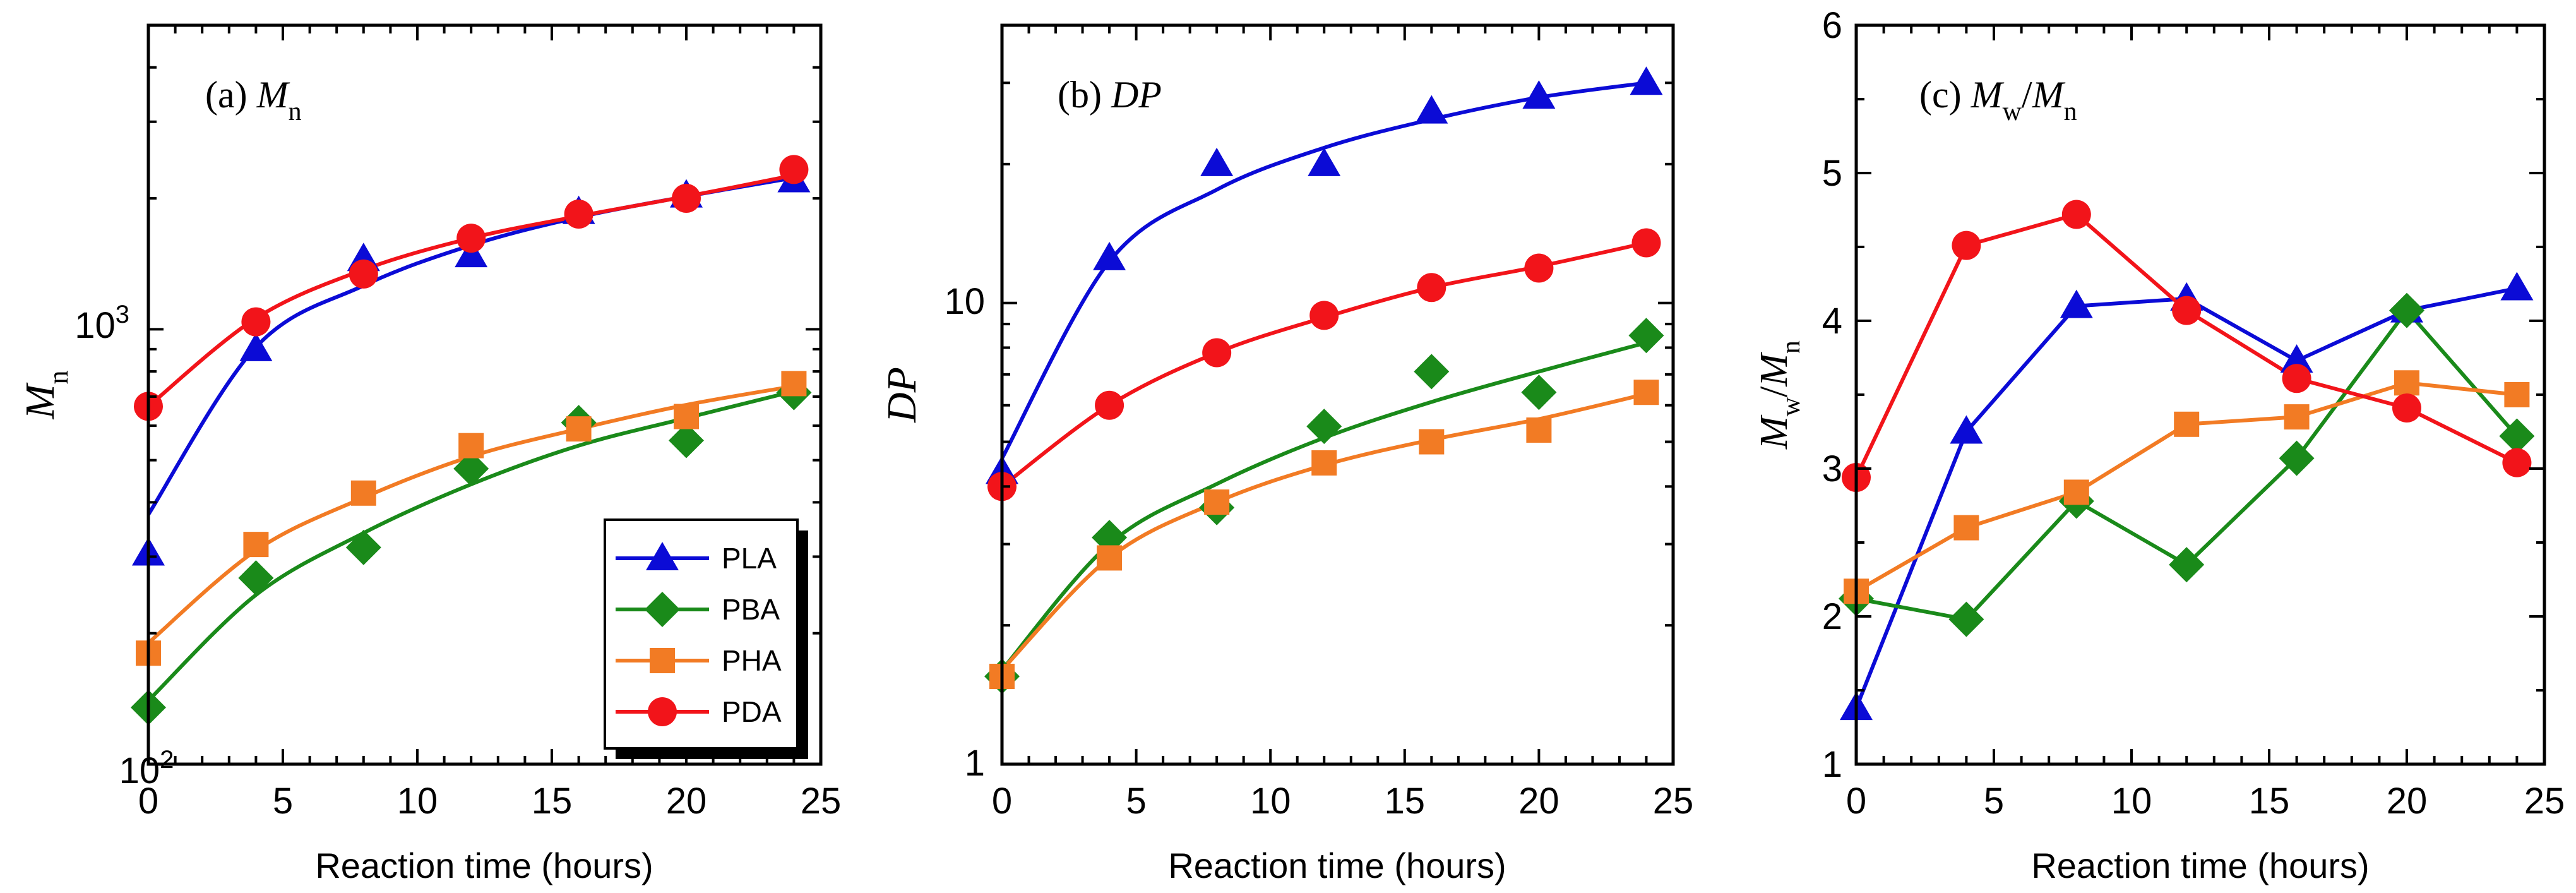 This screenshot has width=2576, height=893. Describe the element at coordinates (1832, 321) in the screenshot. I see `y-tick-label: 4` at that location.